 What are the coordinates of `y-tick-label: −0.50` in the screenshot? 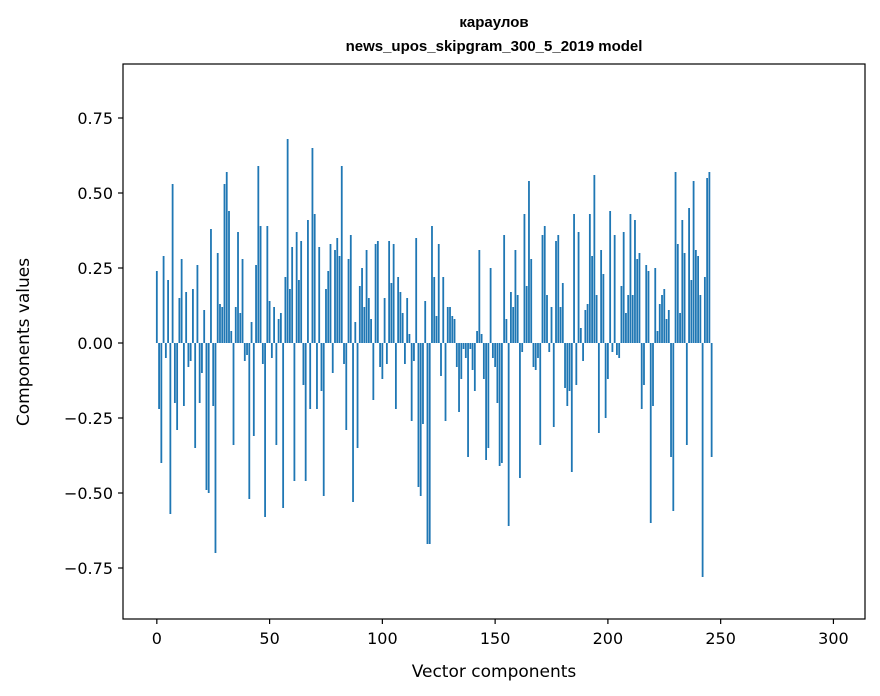 It's located at (88, 493).